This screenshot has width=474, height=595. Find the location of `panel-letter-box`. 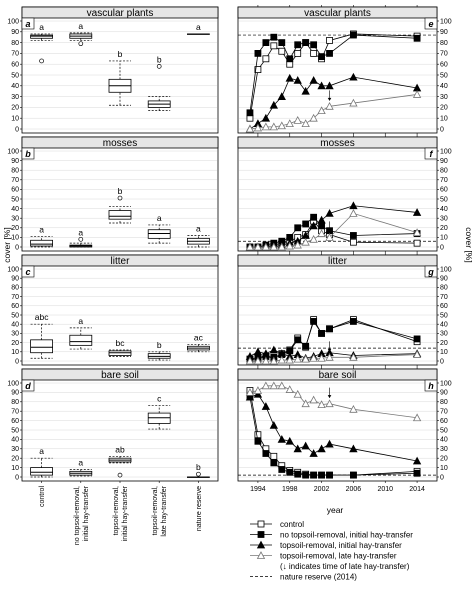

panel-letter-box is located at coordinates (431, 23).